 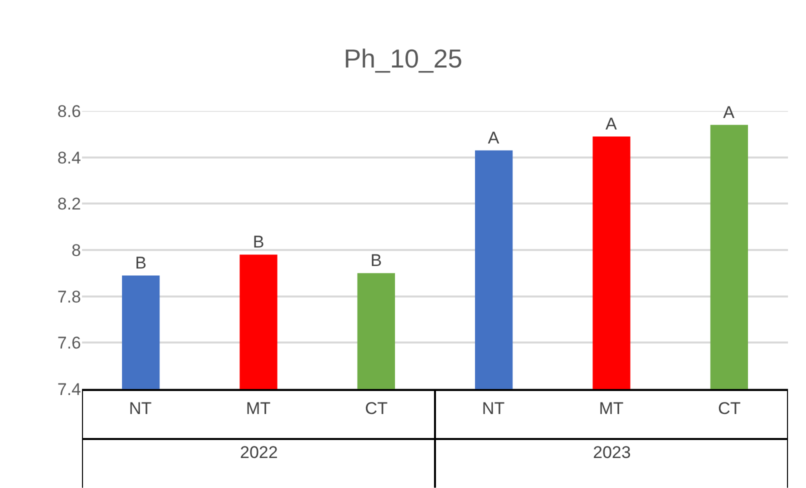 I want to click on y-tick-label: 8.4, so click(x=69, y=158).